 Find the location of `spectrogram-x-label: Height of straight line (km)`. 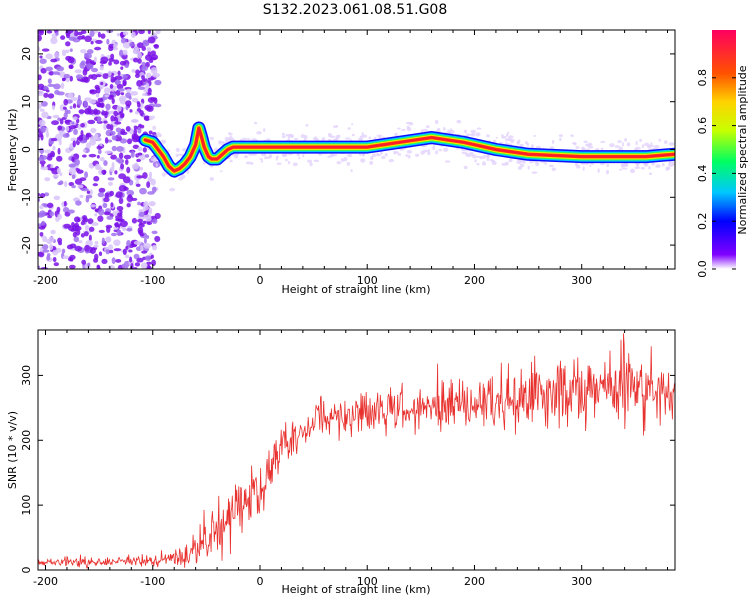

spectrogram-x-label: Height of straight line (km) is located at coordinates (355, 289).